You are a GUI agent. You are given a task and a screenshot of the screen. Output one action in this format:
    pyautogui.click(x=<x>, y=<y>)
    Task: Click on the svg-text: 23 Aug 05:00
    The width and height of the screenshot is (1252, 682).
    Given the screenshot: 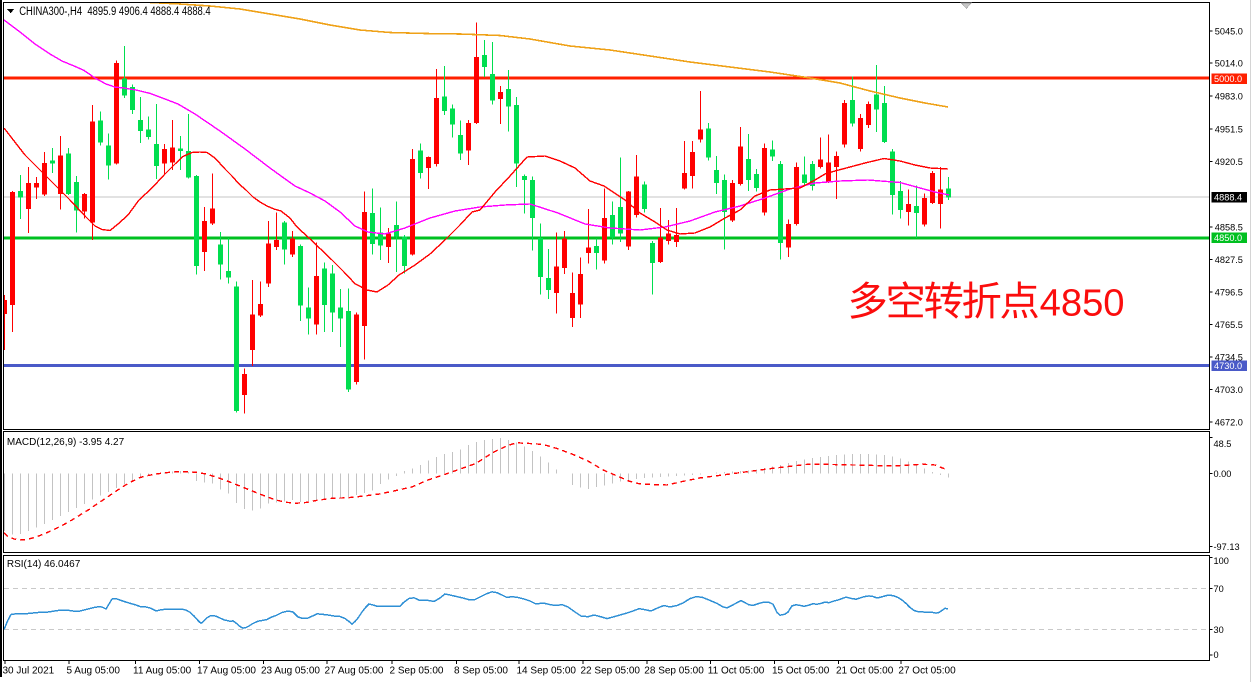 What is the action you would take?
    pyautogui.click(x=290, y=670)
    